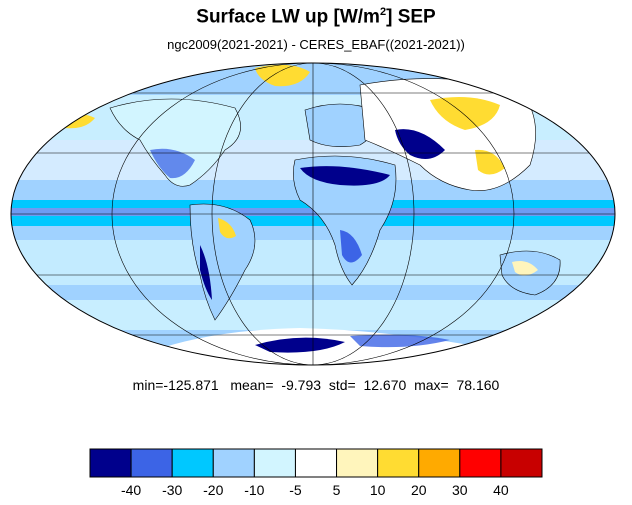 This screenshot has height=505, width=632. I want to click on colorbar-tick-label: 40, so click(501, 490).